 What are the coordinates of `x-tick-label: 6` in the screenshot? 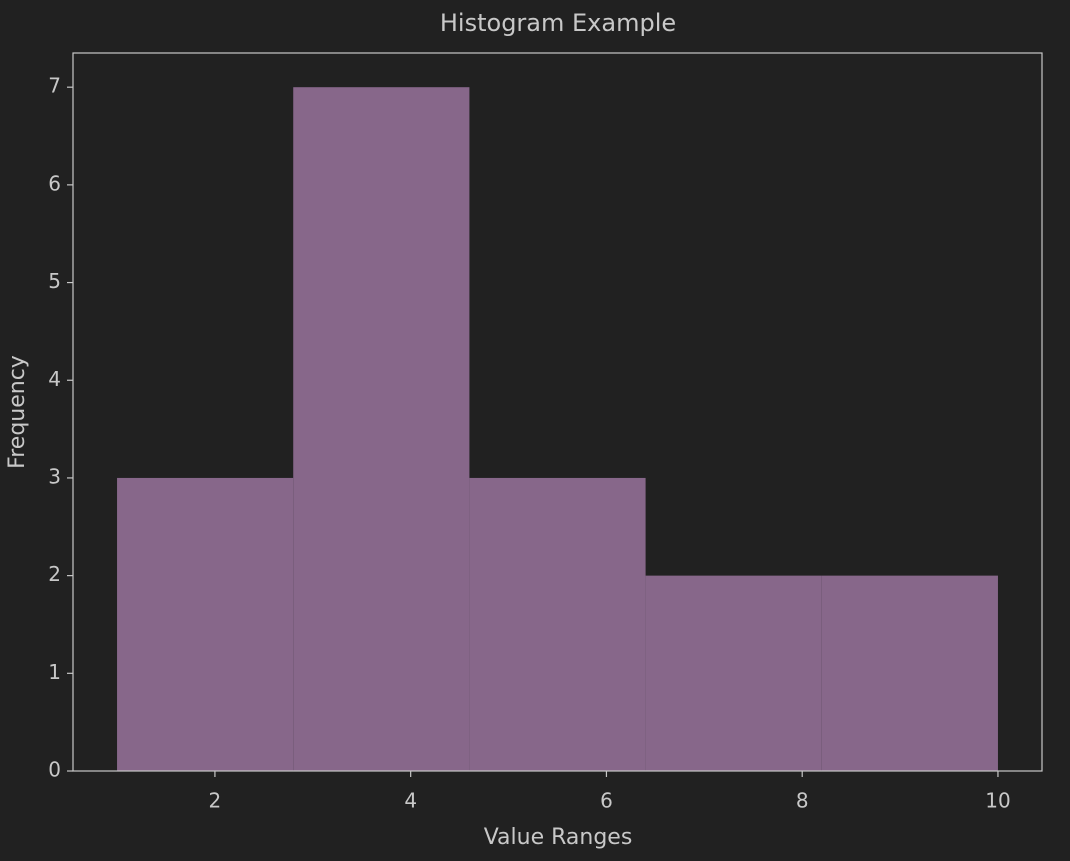 It's located at (606, 801).